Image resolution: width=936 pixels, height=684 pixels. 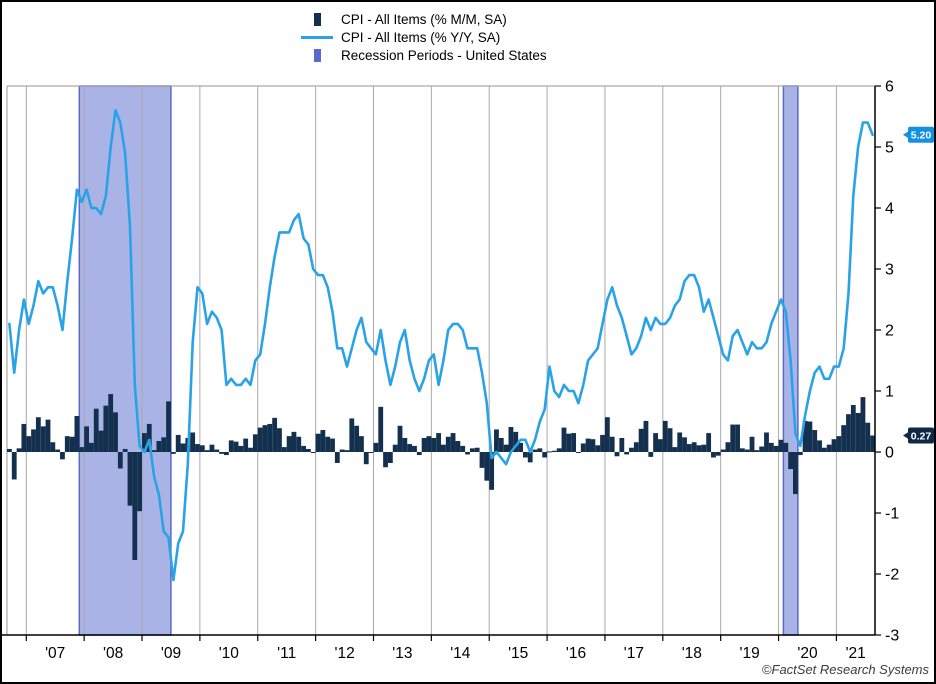 What do you see at coordinates (286, 653) in the screenshot?
I see `svg-text: '11` at bounding box center [286, 653].